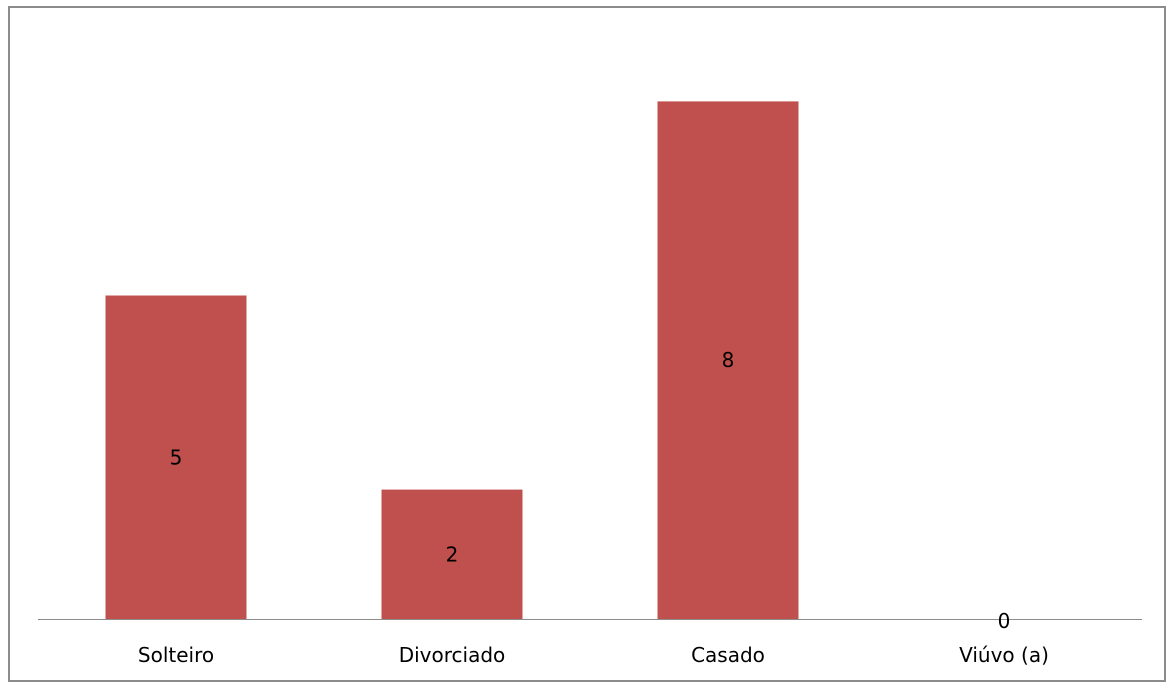  I want to click on data-label: 8, so click(728, 360).